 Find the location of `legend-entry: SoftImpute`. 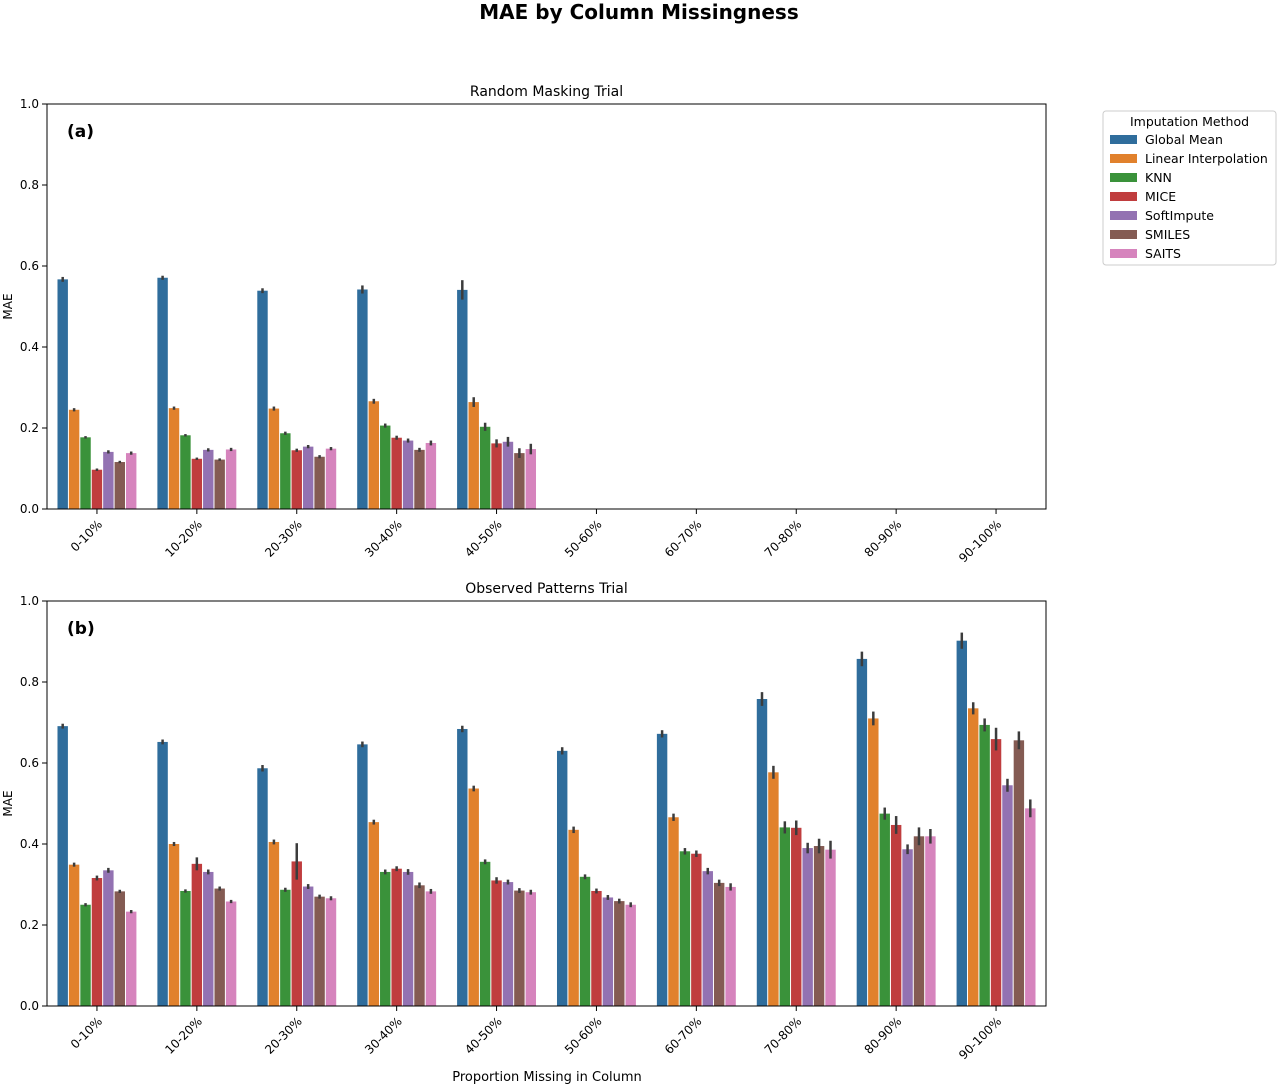

legend-entry: SoftImpute is located at coordinates (1179, 215).